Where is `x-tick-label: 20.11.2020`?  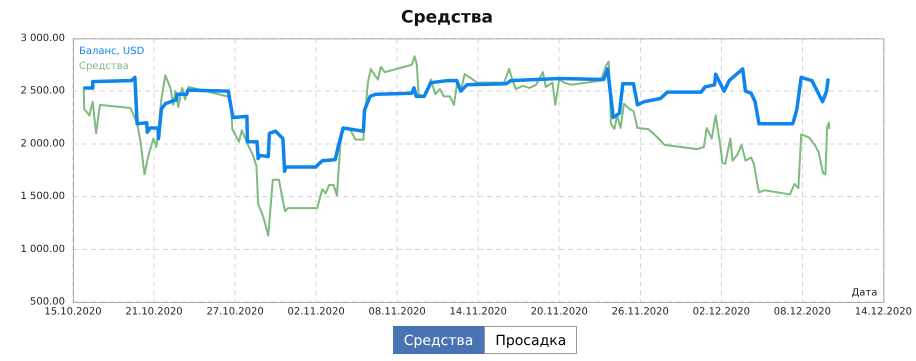
x-tick-label: 20.11.2020 is located at coordinates (559, 312).